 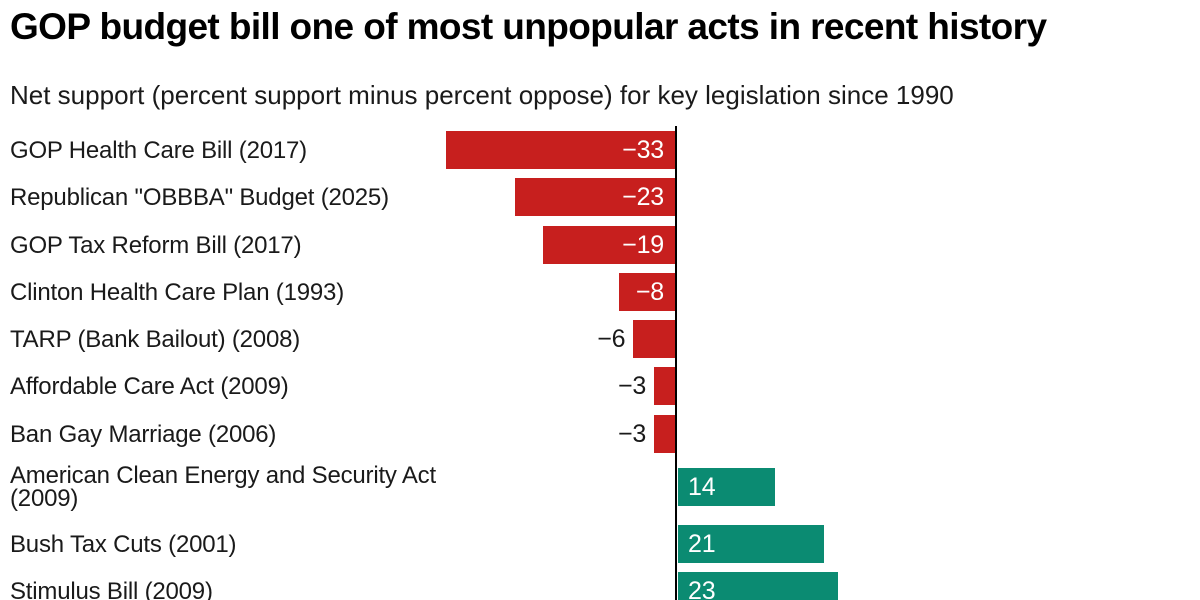 What do you see at coordinates (44, 498) in the screenshot?
I see `bar-label-line: (2009)` at bounding box center [44, 498].